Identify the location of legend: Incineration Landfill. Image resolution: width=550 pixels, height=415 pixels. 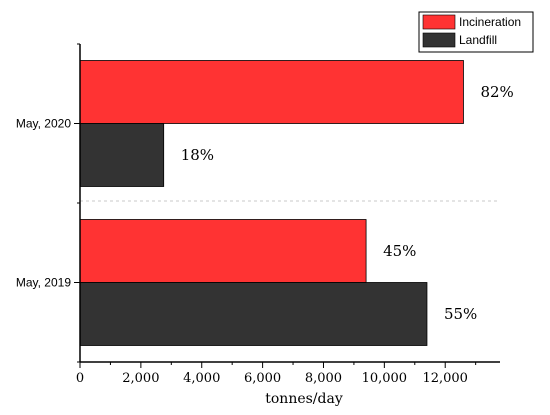
(476, 32).